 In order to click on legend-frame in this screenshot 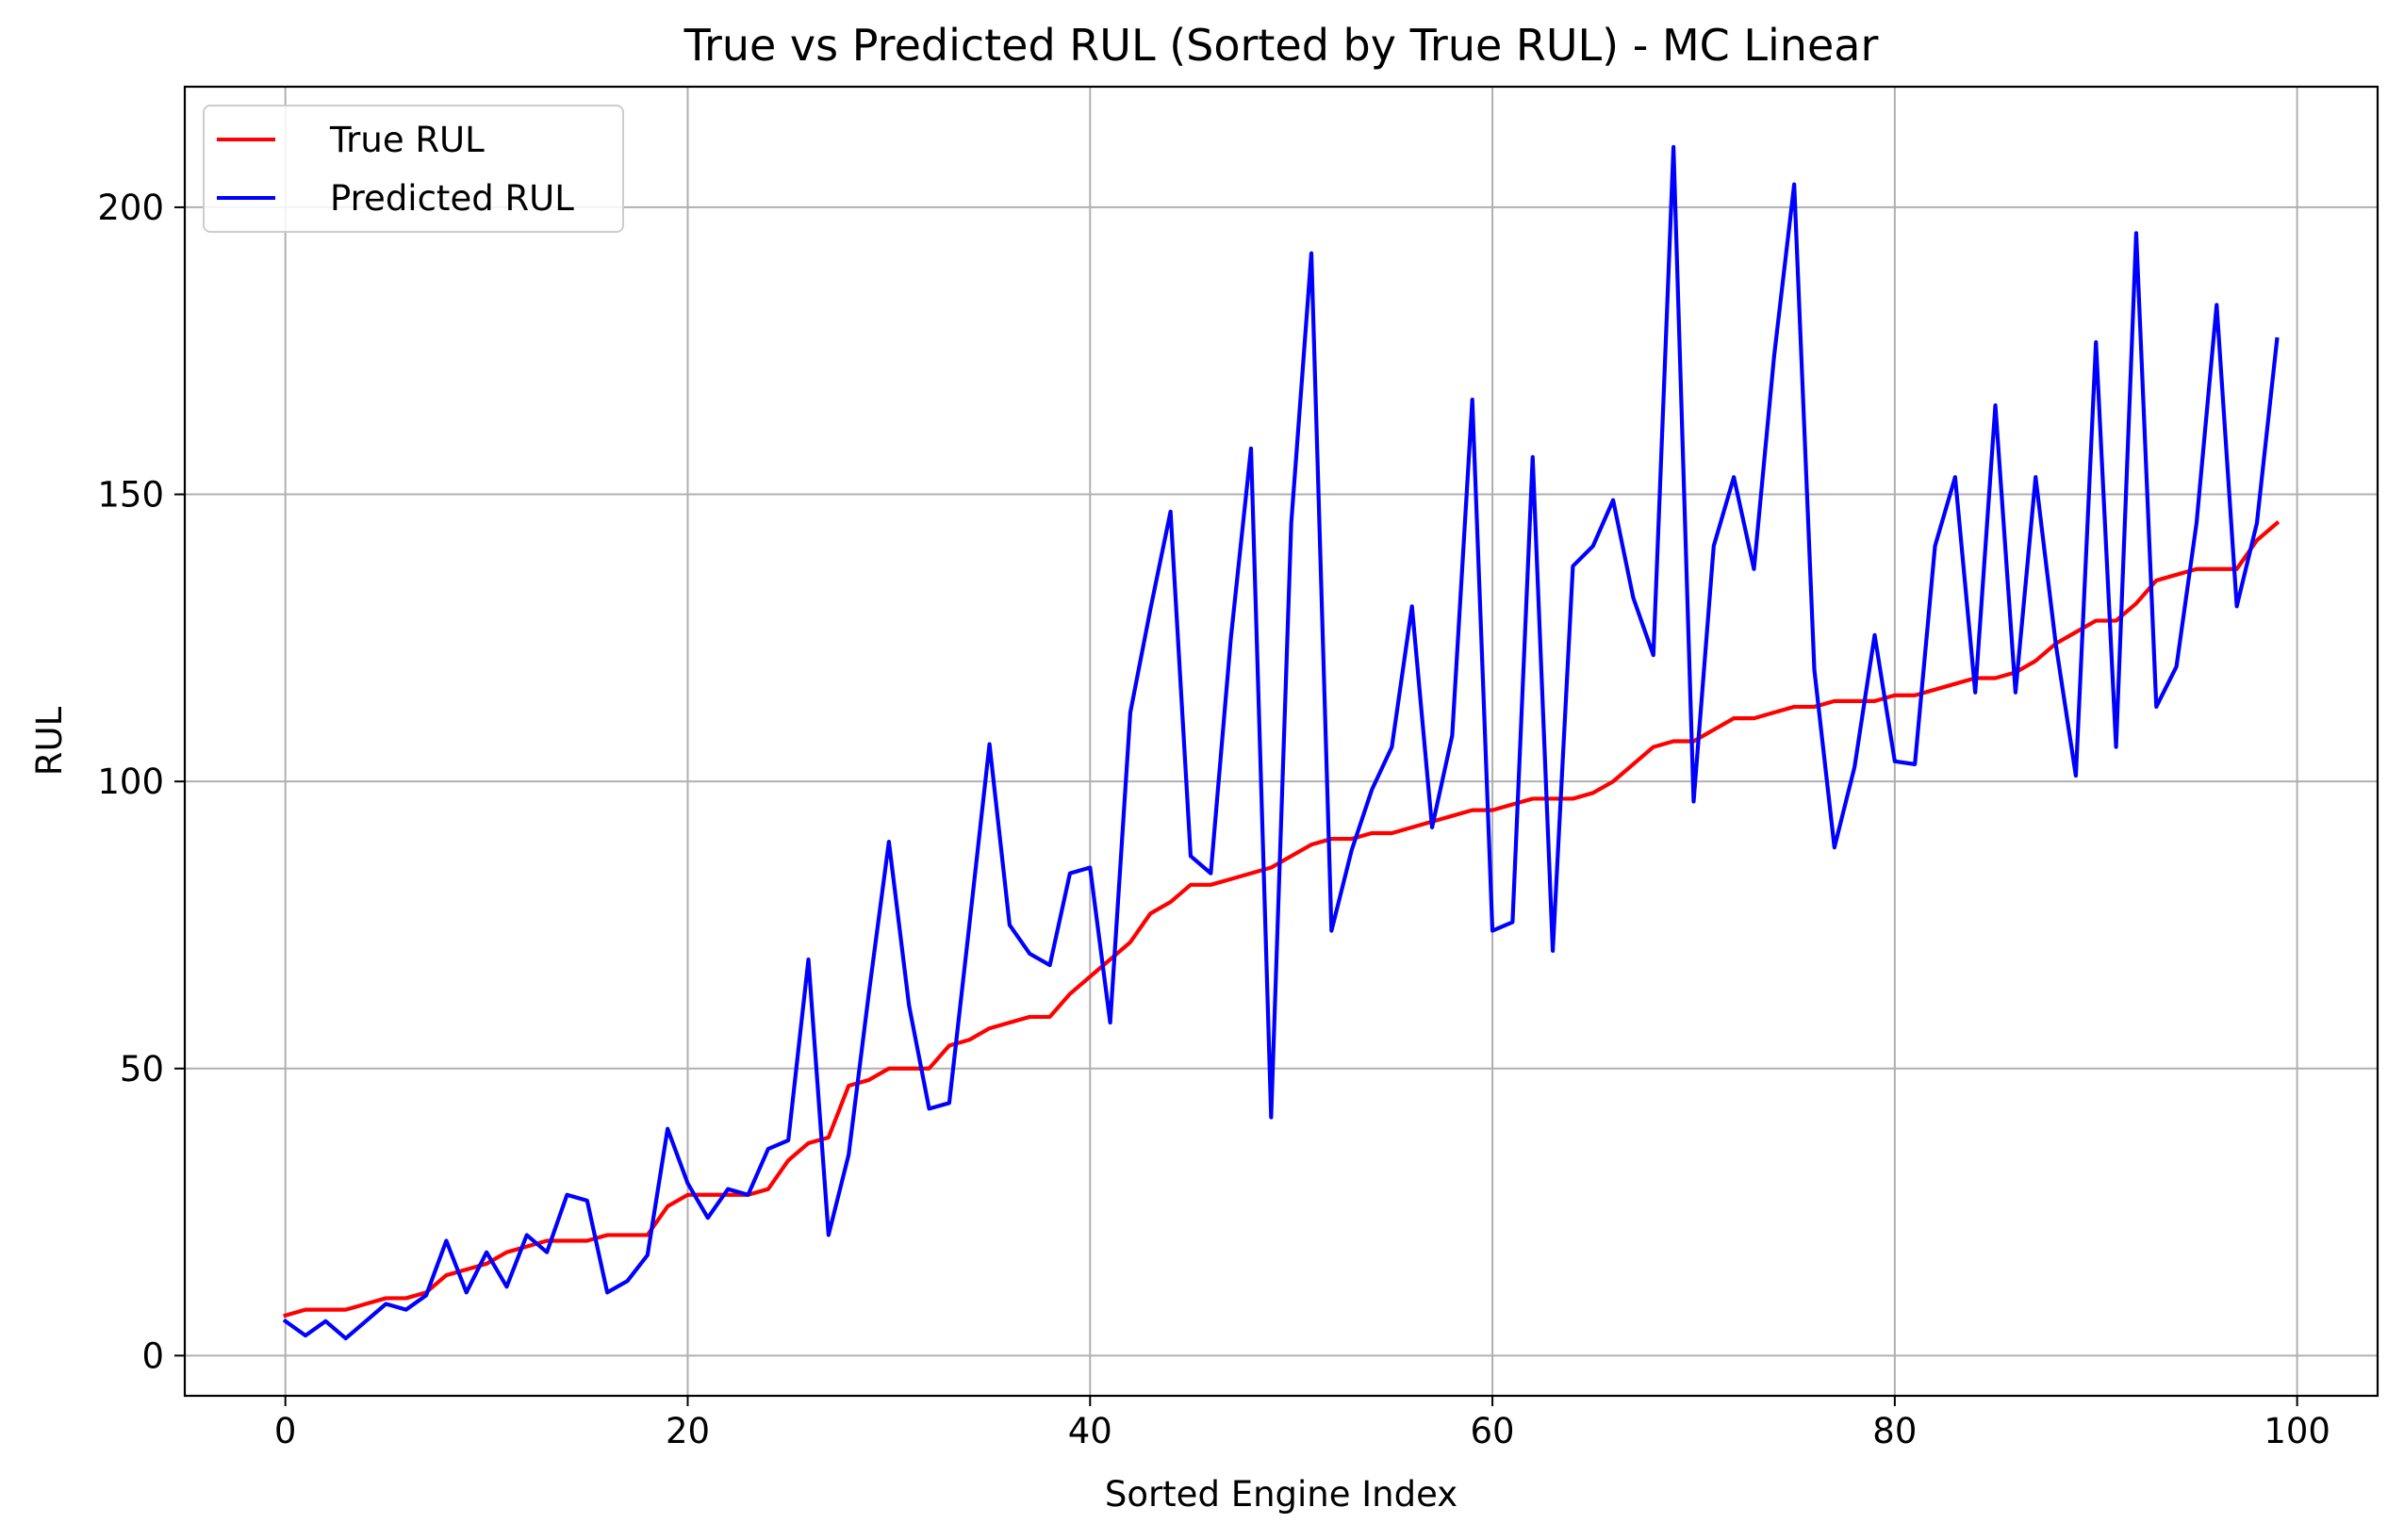, I will do `click(413, 169)`.